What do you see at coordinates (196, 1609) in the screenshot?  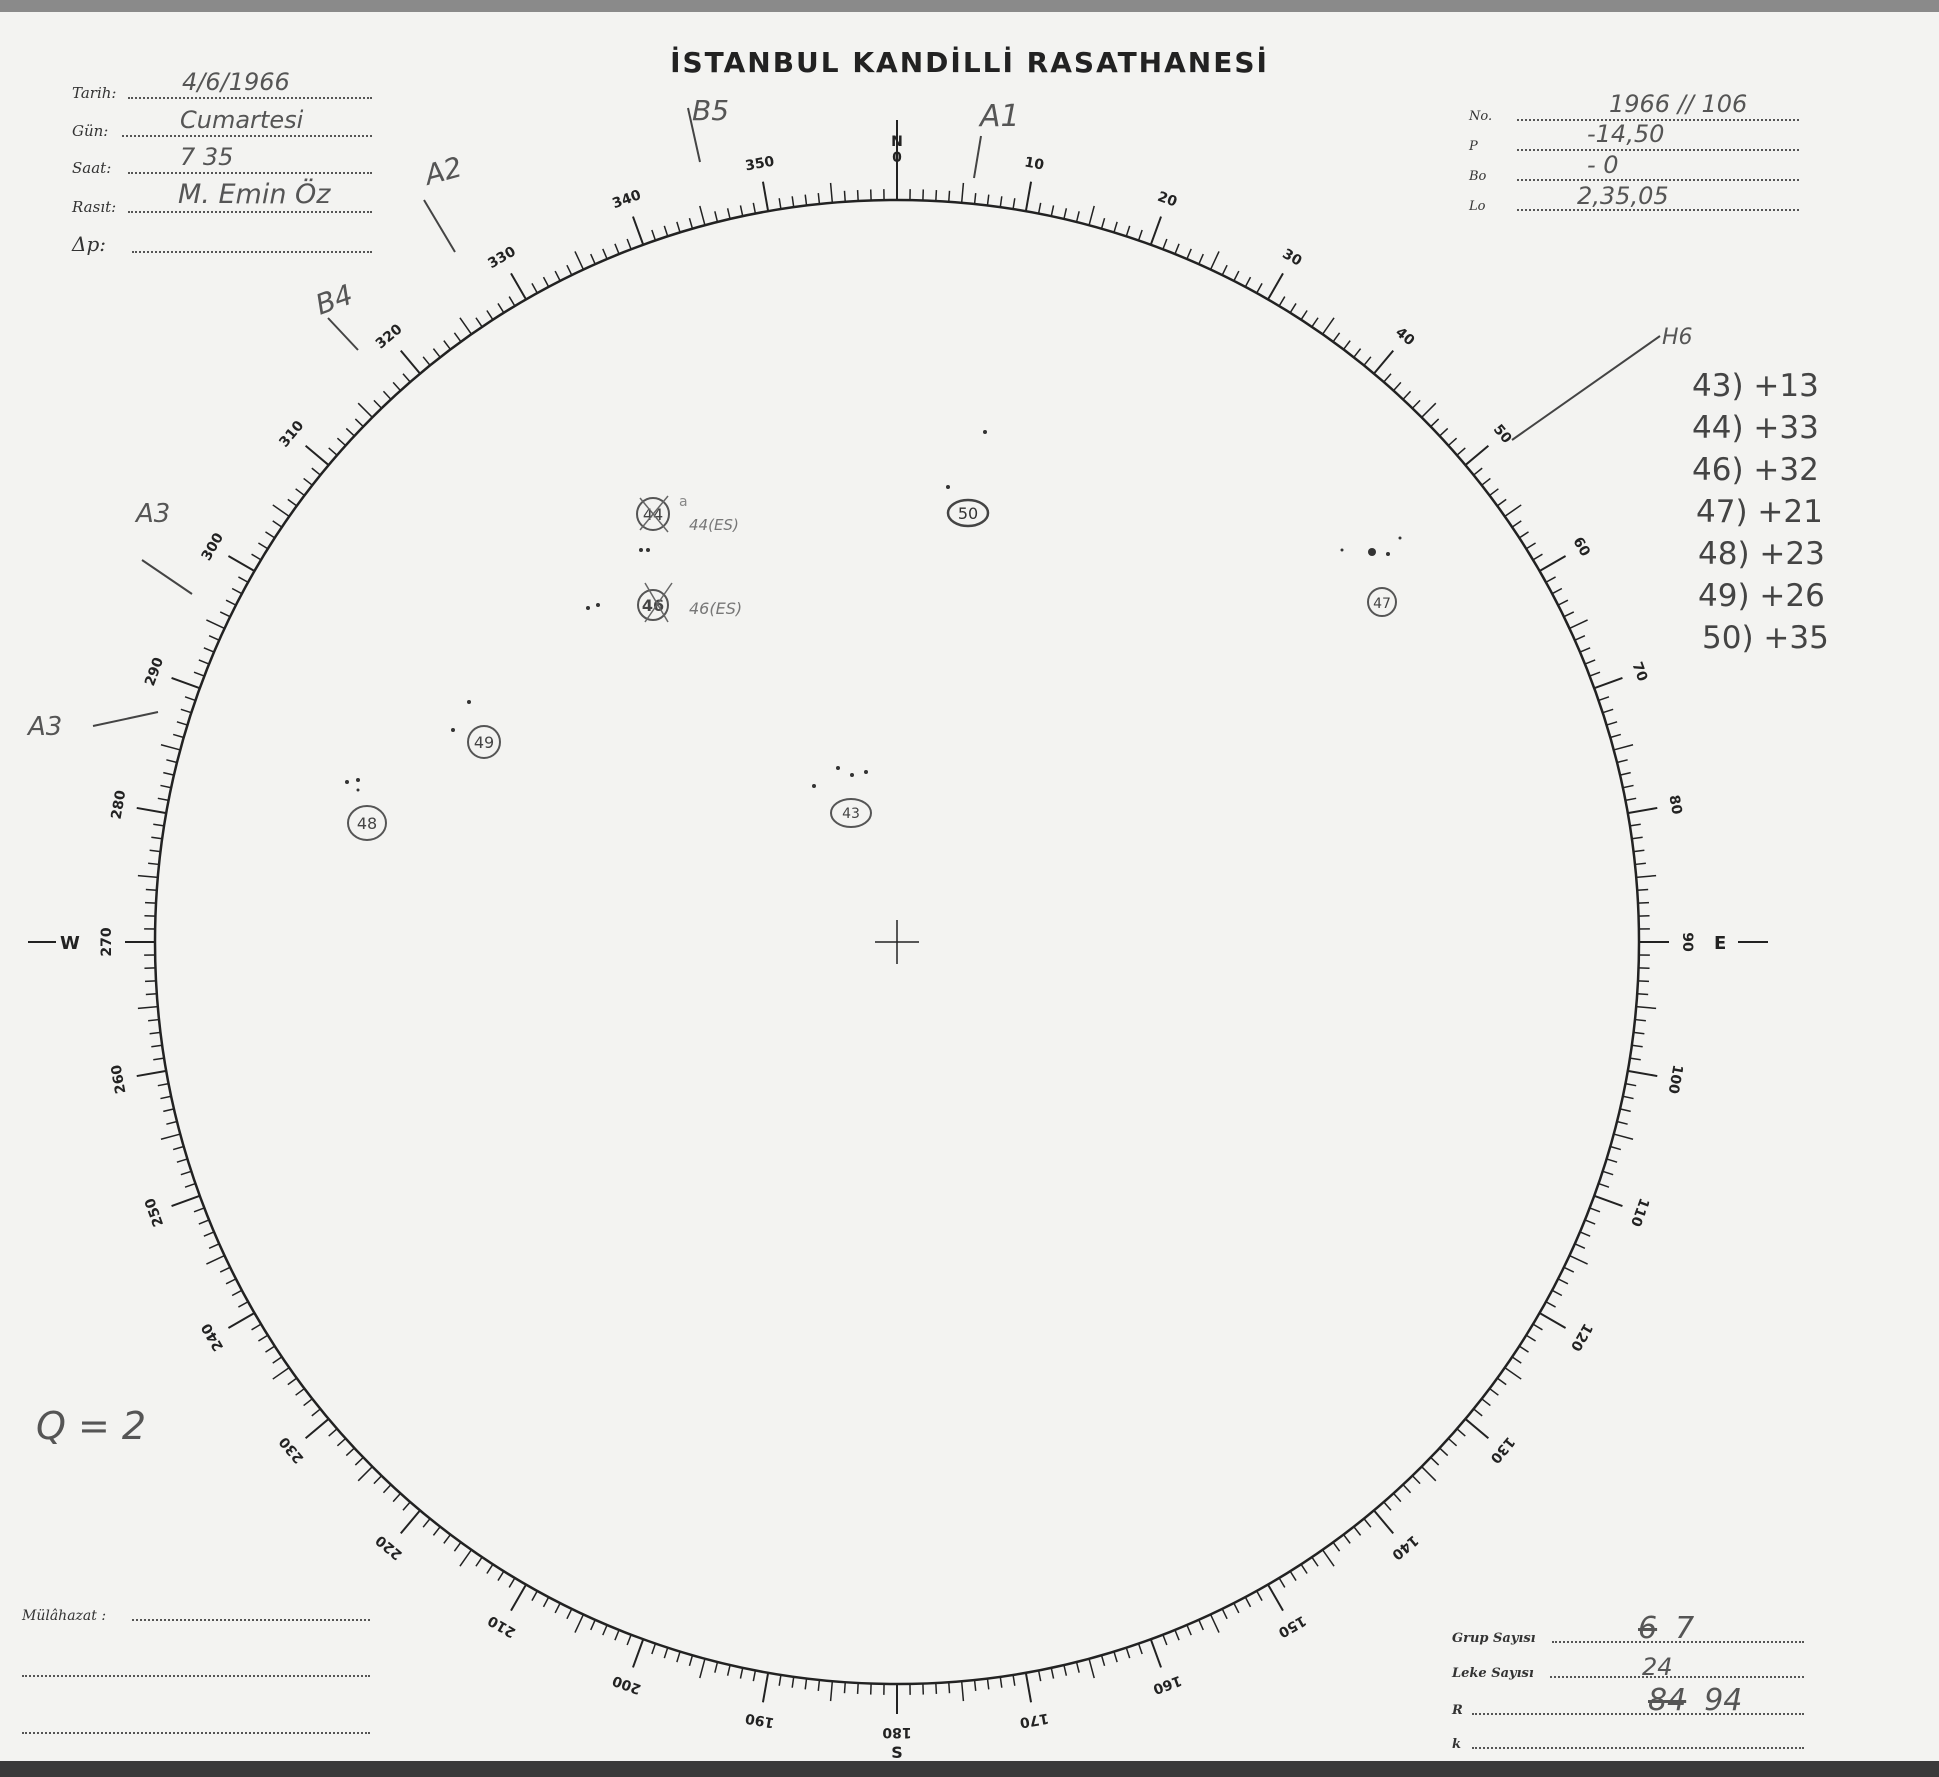 I see `remarks-field: Mülâhazat :` at bounding box center [196, 1609].